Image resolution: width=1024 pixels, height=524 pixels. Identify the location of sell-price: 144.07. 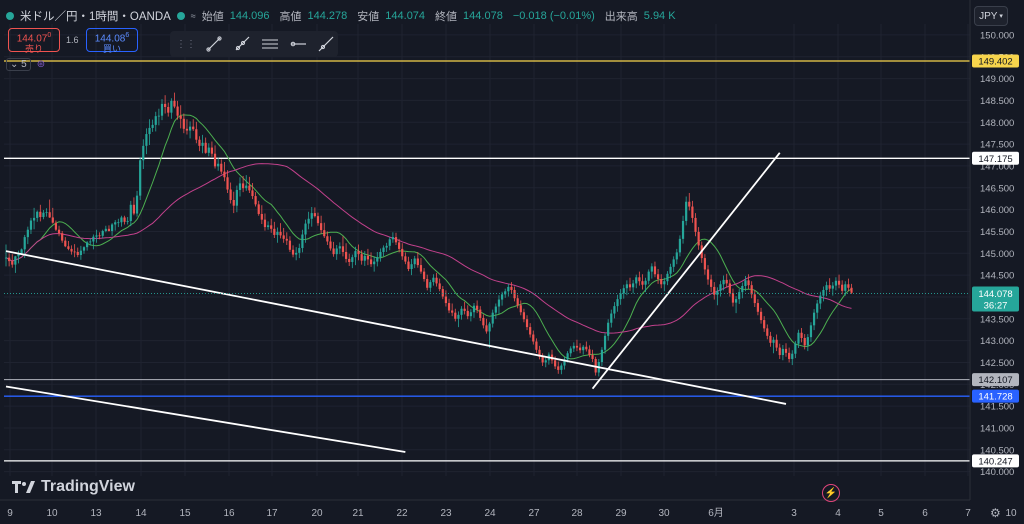
(32, 39).